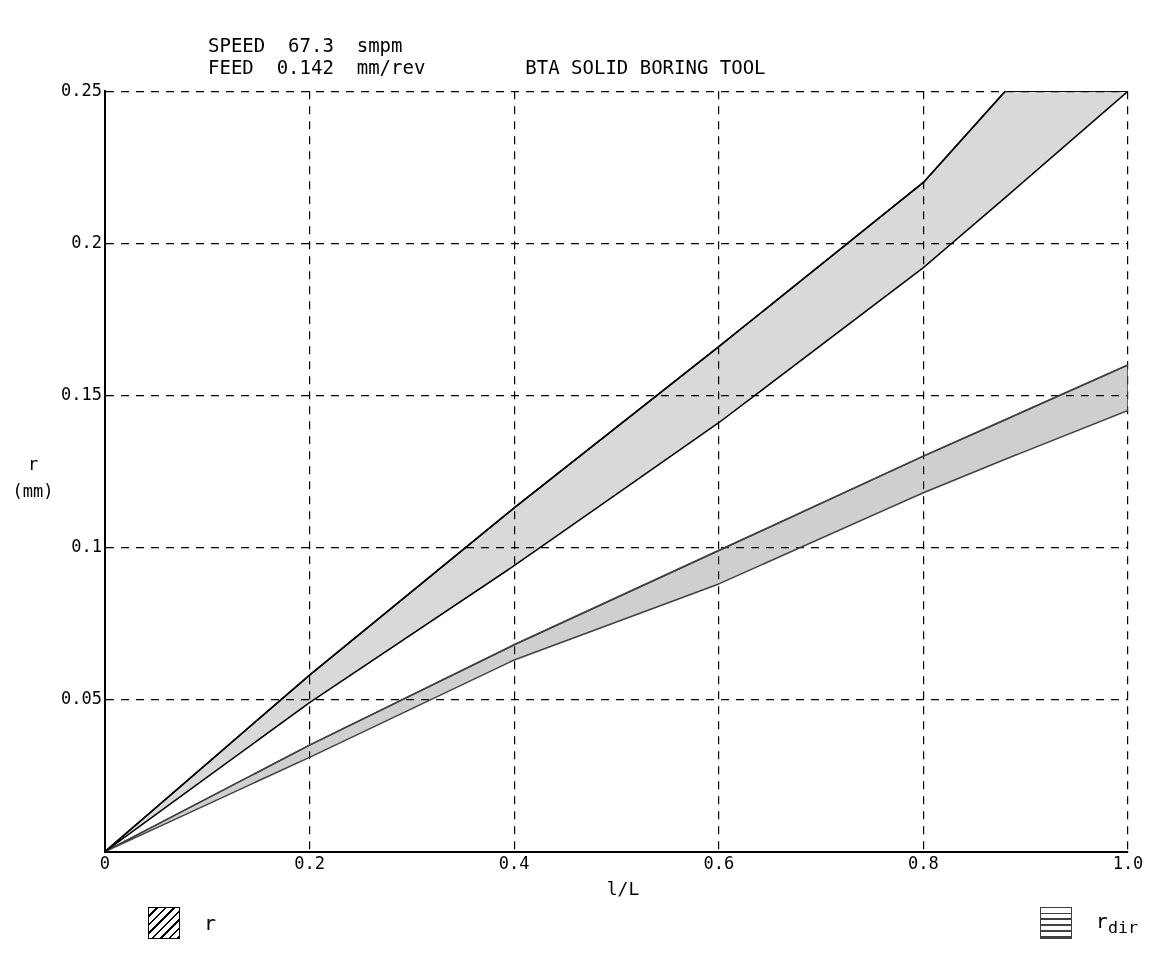  I want to click on y-tick-label: 0.25, so click(81, 89).